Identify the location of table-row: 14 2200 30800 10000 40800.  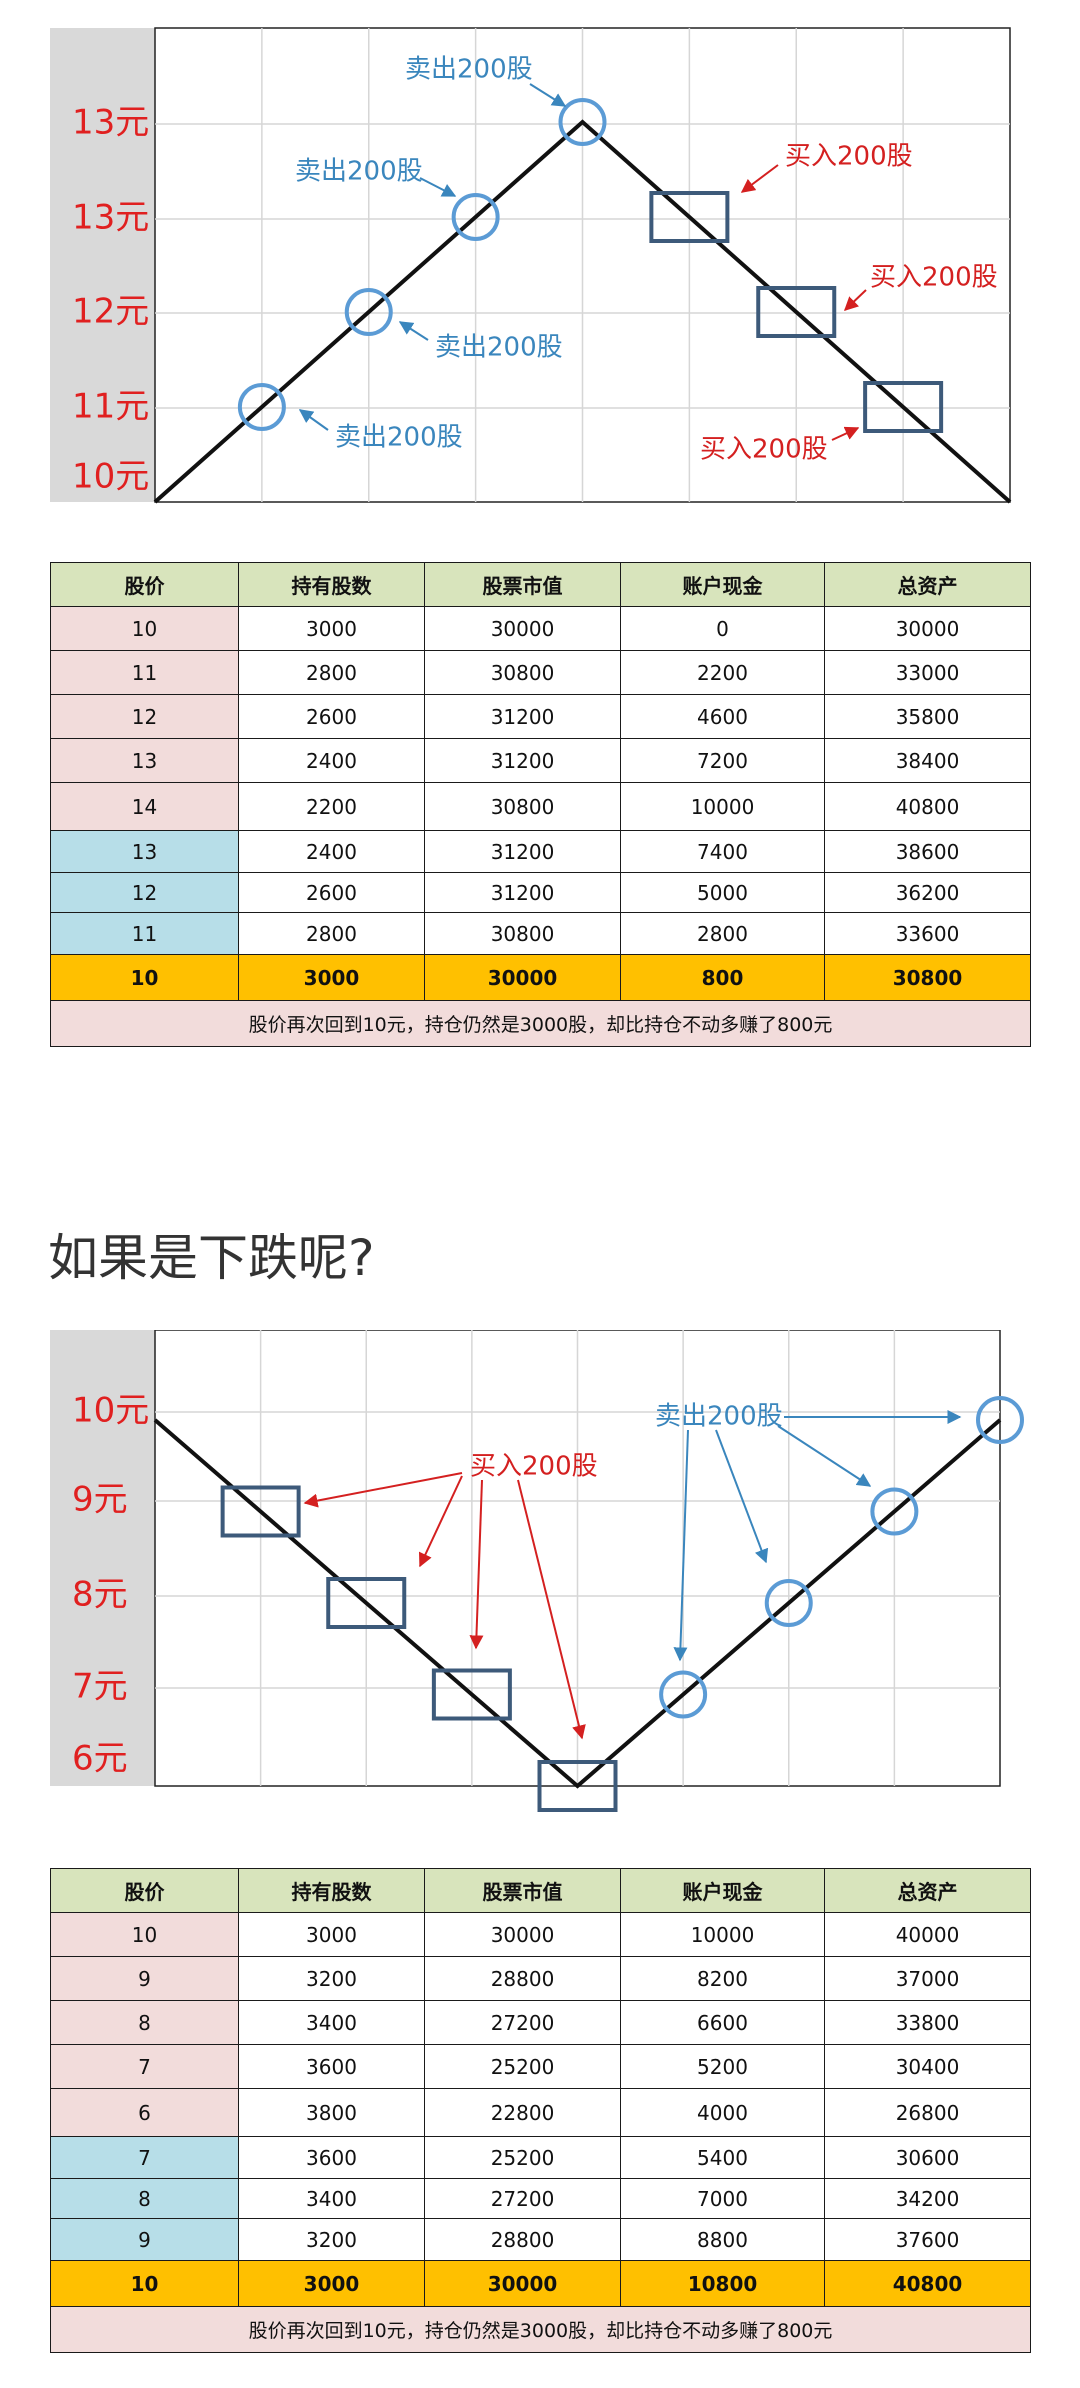
(540, 806).